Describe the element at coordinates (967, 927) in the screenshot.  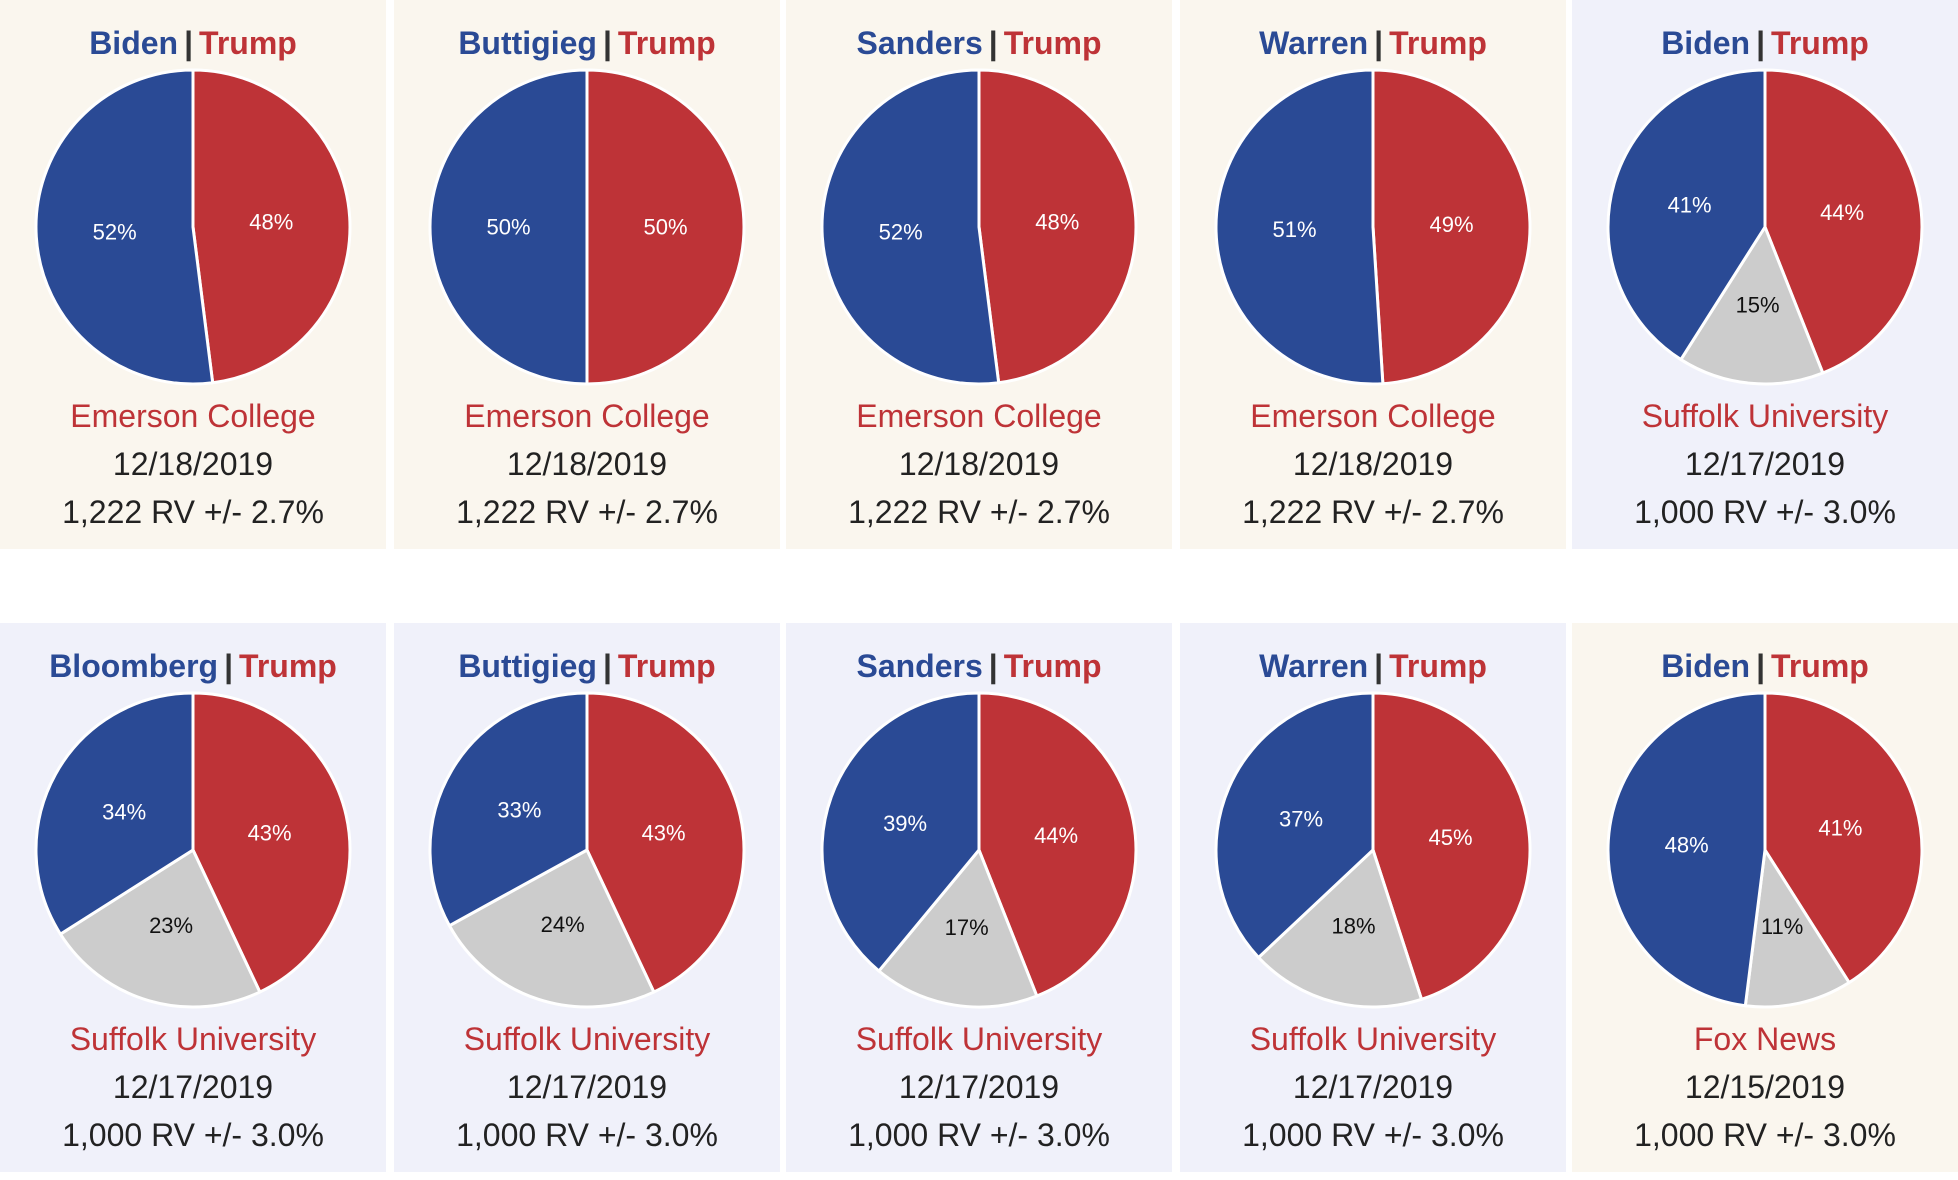
I see `undecided-pct-label: 17%` at that location.